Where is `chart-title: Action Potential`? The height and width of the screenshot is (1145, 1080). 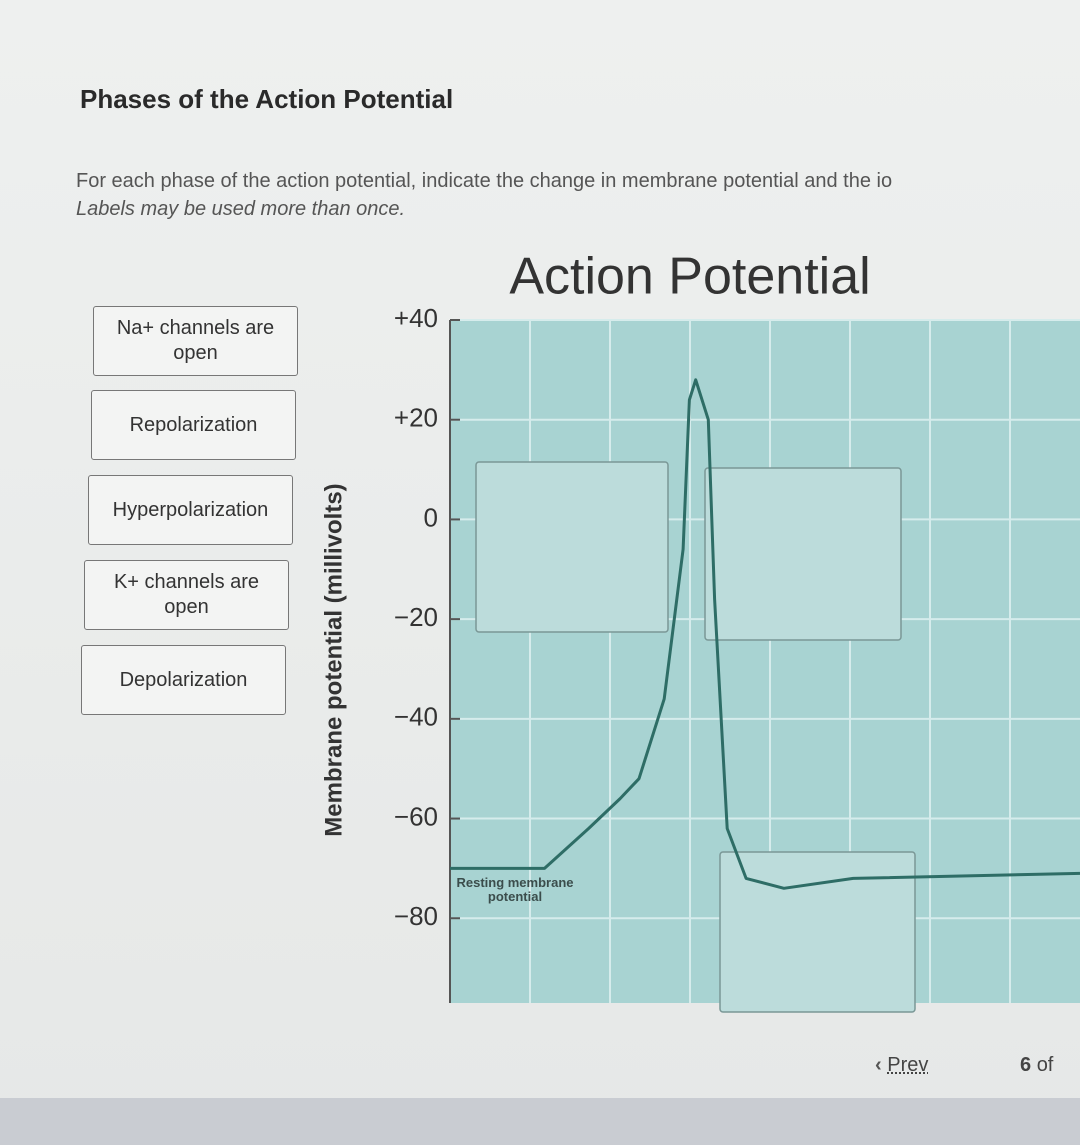 chart-title: Action Potential is located at coordinates (689, 277).